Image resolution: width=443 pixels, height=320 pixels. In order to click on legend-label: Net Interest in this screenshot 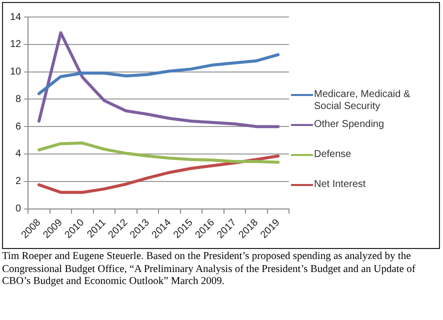, I will do `click(340, 185)`.